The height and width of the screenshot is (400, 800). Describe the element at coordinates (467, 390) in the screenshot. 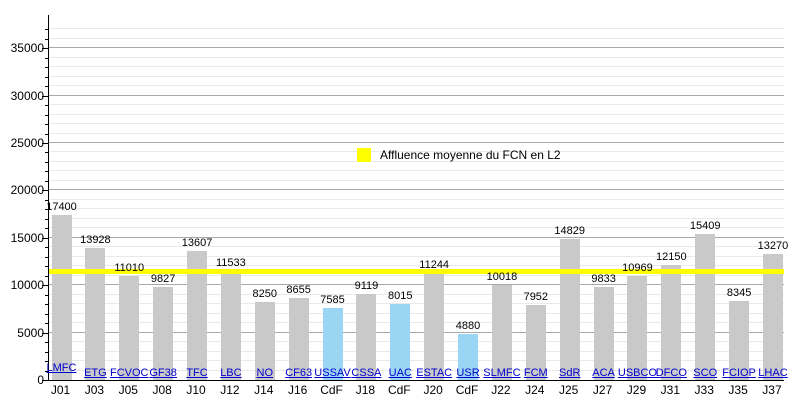

I see `matchday-label-cdf-12: CdF` at that location.